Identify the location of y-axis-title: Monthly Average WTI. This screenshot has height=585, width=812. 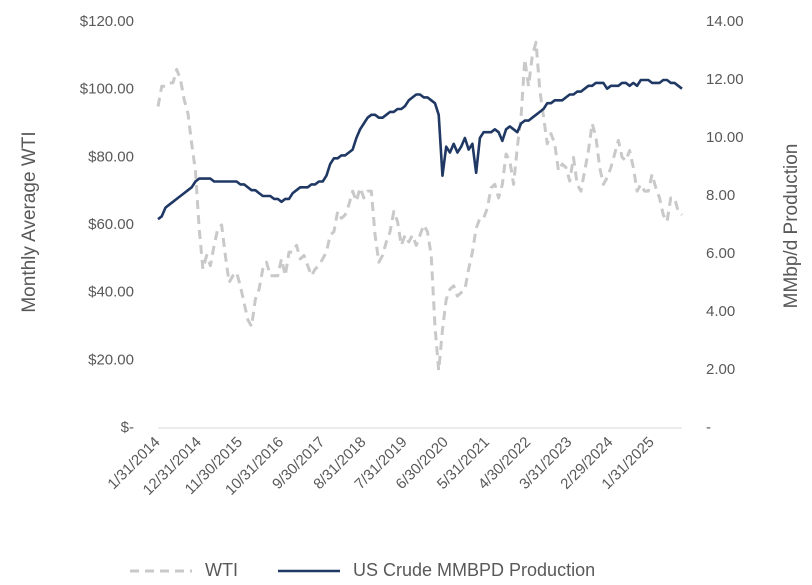
(29, 221).